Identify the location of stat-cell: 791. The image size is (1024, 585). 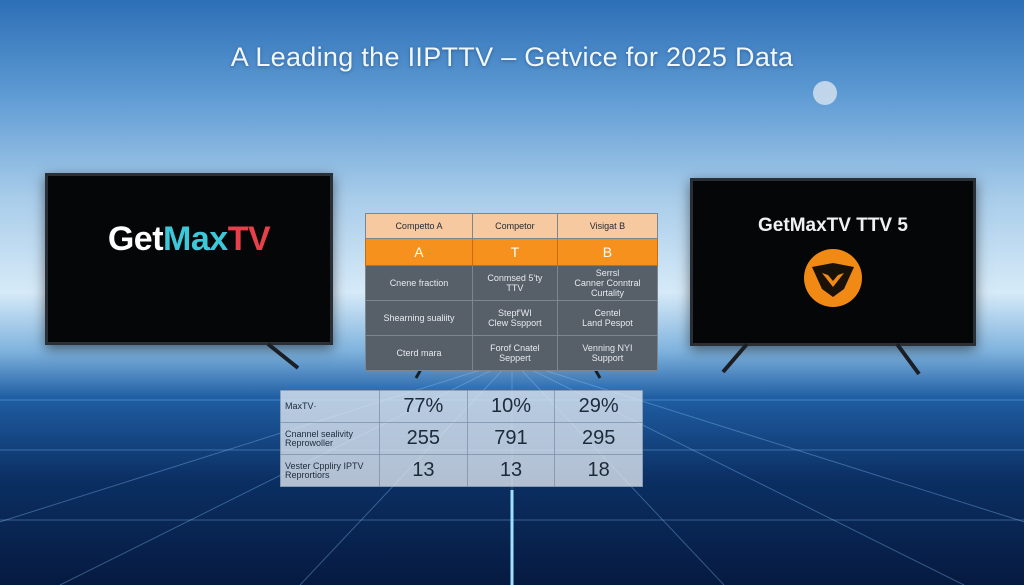
(511, 438).